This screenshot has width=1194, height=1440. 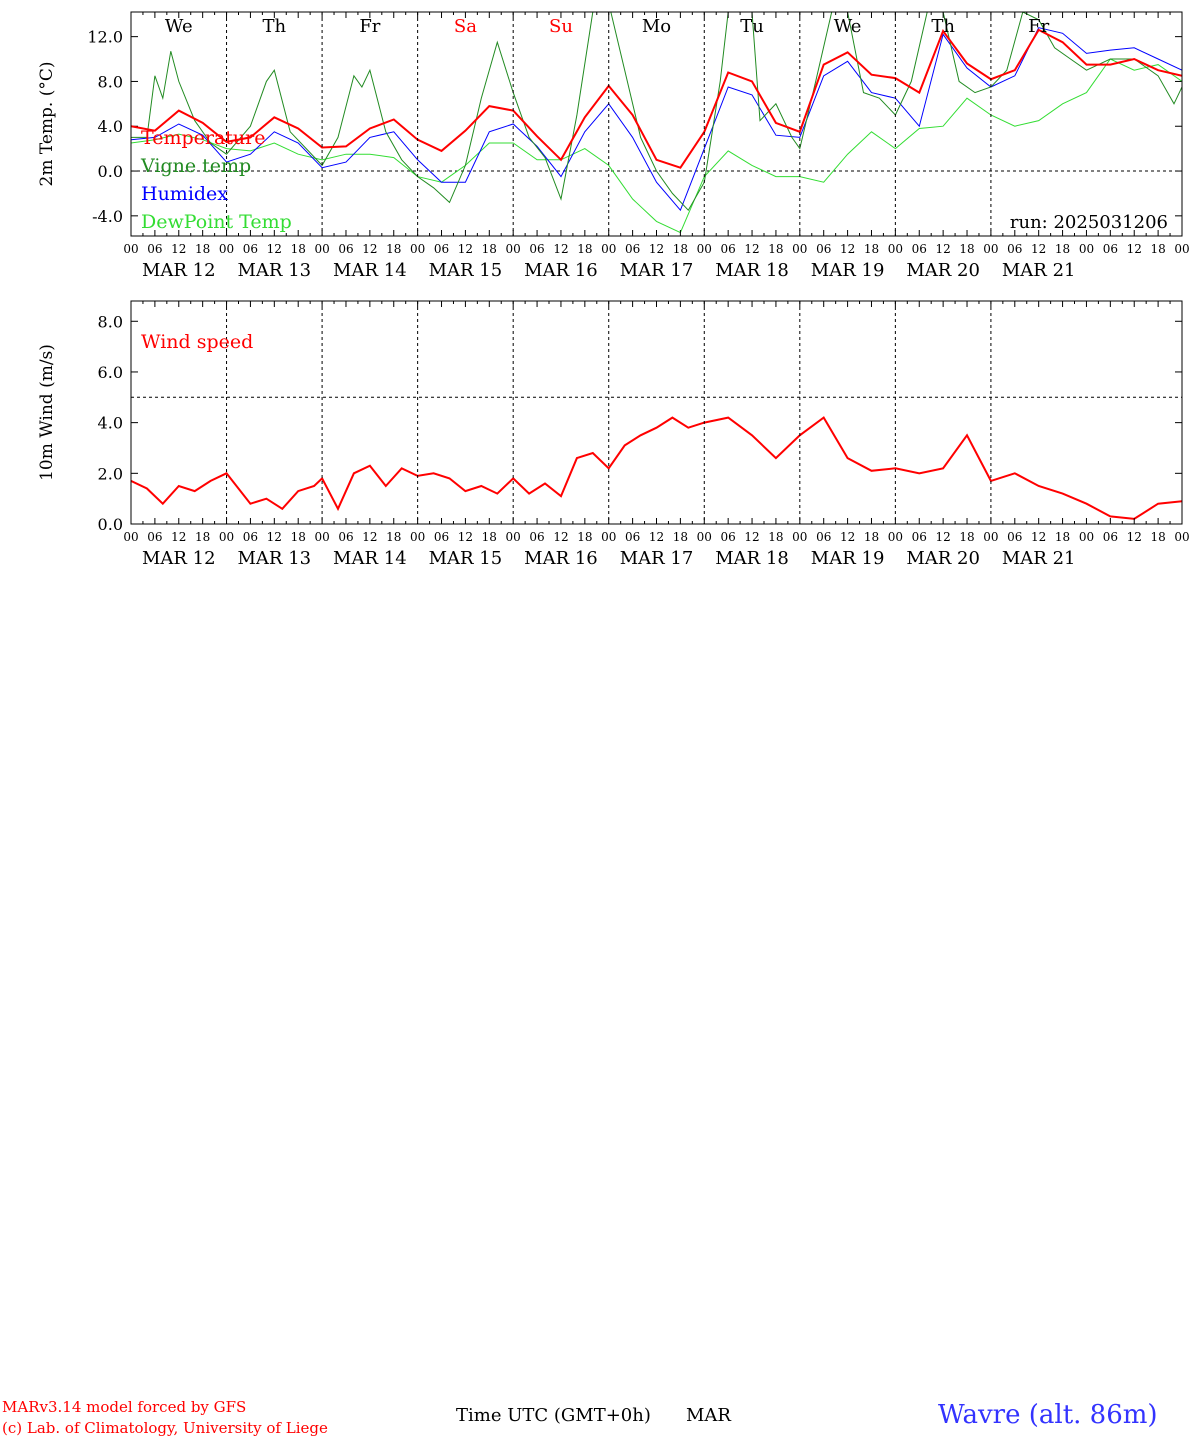 I want to click on day-abbr: Th, so click(x=275, y=26).